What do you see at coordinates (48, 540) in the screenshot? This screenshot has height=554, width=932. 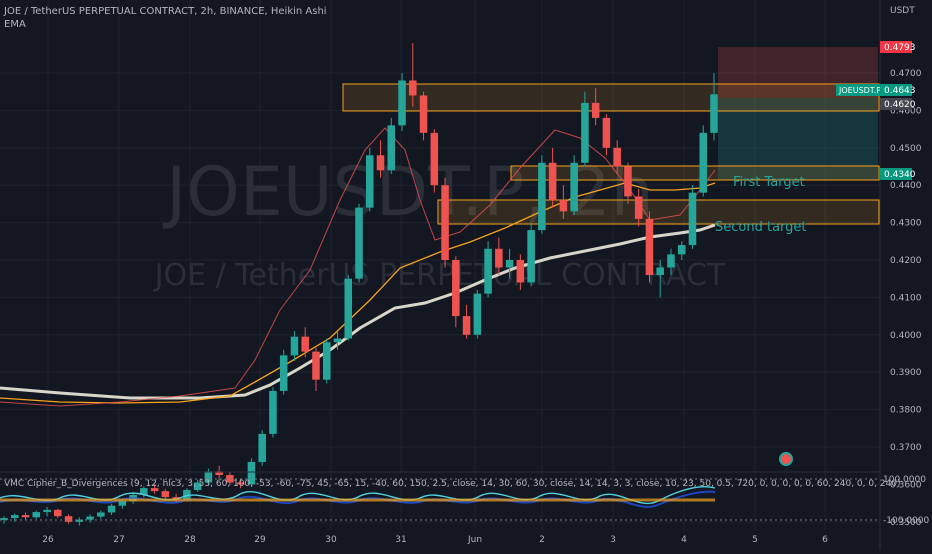 I see `x-tick-label: 26` at bounding box center [48, 540].